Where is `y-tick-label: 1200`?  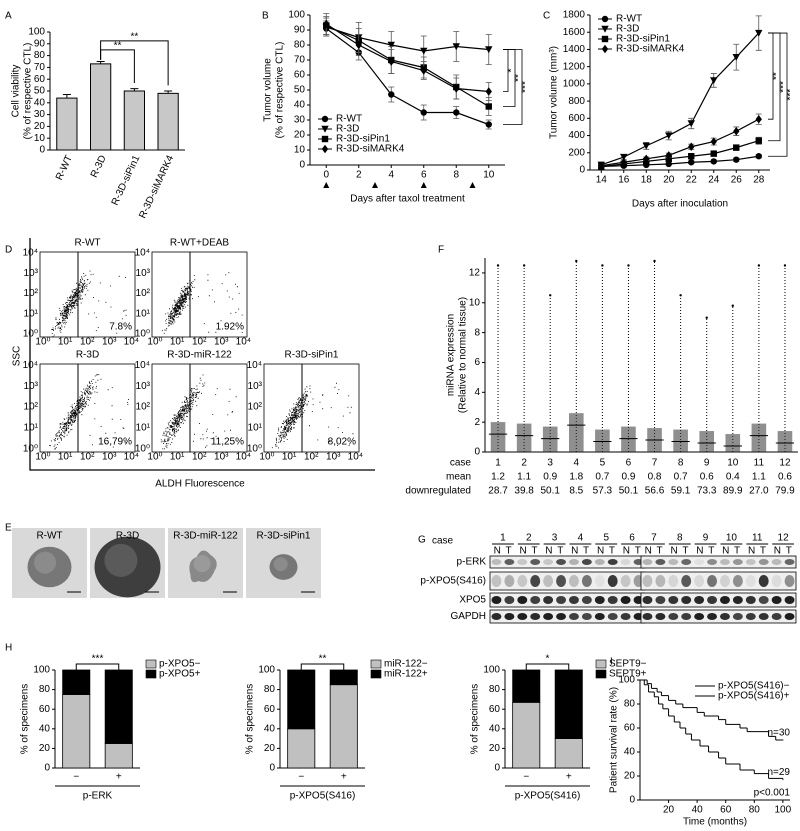 y-tick-label: 1200 is located at coordinates (574, 66).